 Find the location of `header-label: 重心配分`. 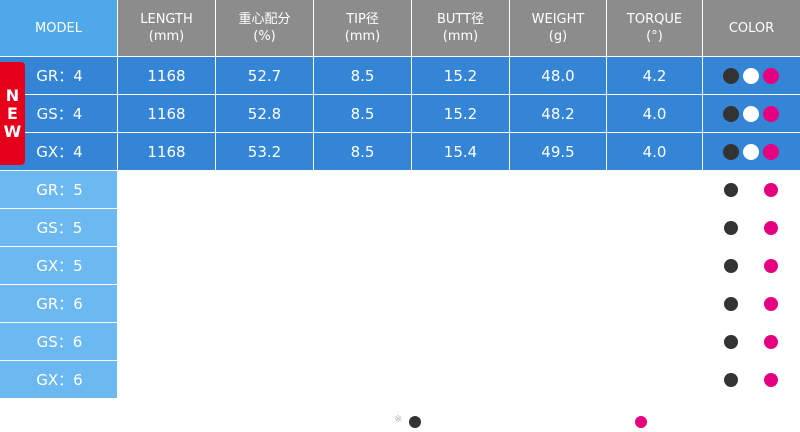

header-label: 重心配分 is located at coordinates (264, 19).